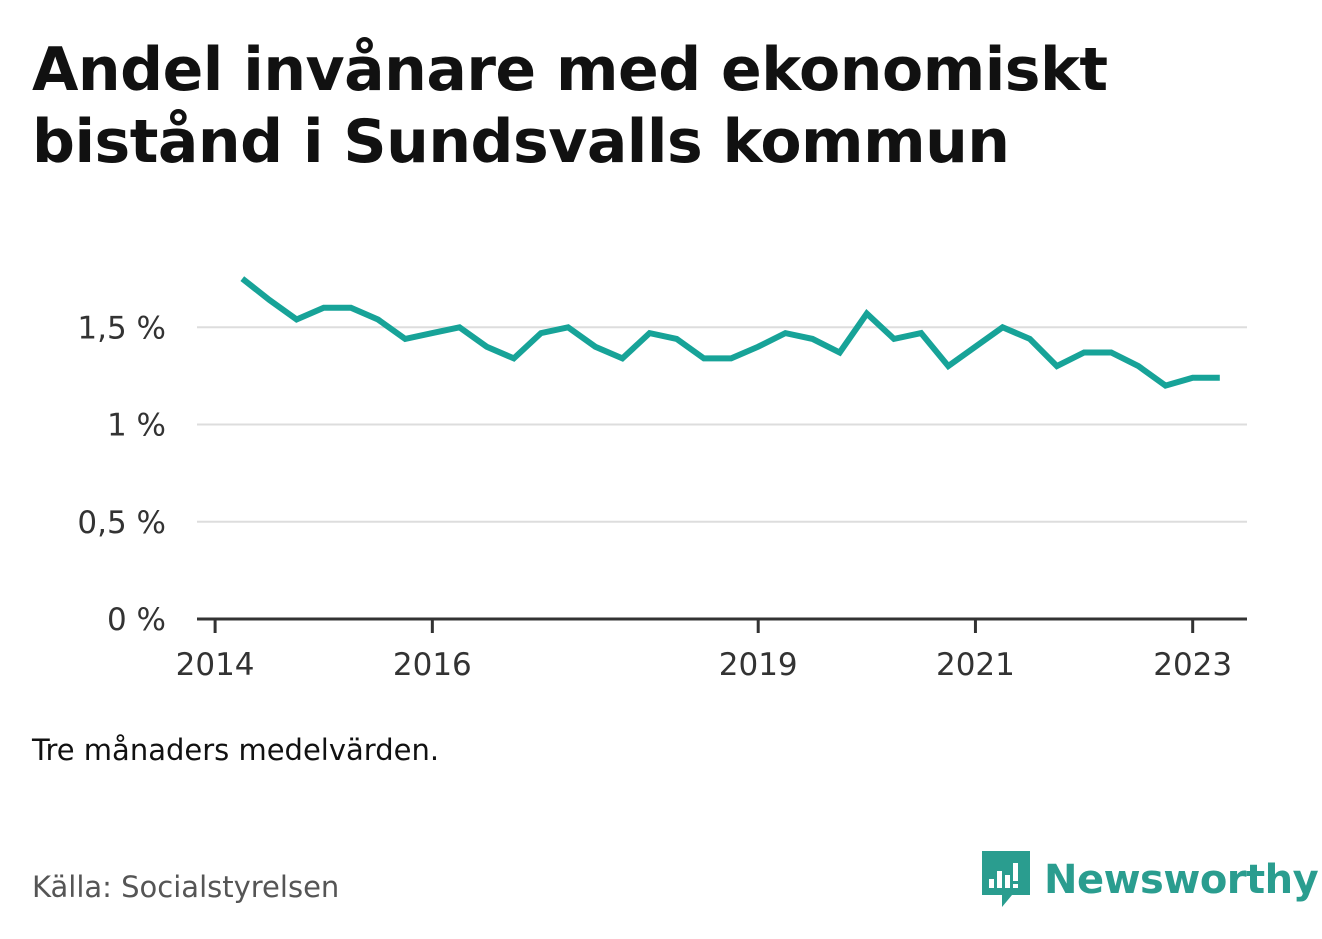 This screenshot has width=1322, height=939. Describe the element at coordinates (121, 328) in the screenshot. I see `y-tick-label: 1,5 %` at that location.